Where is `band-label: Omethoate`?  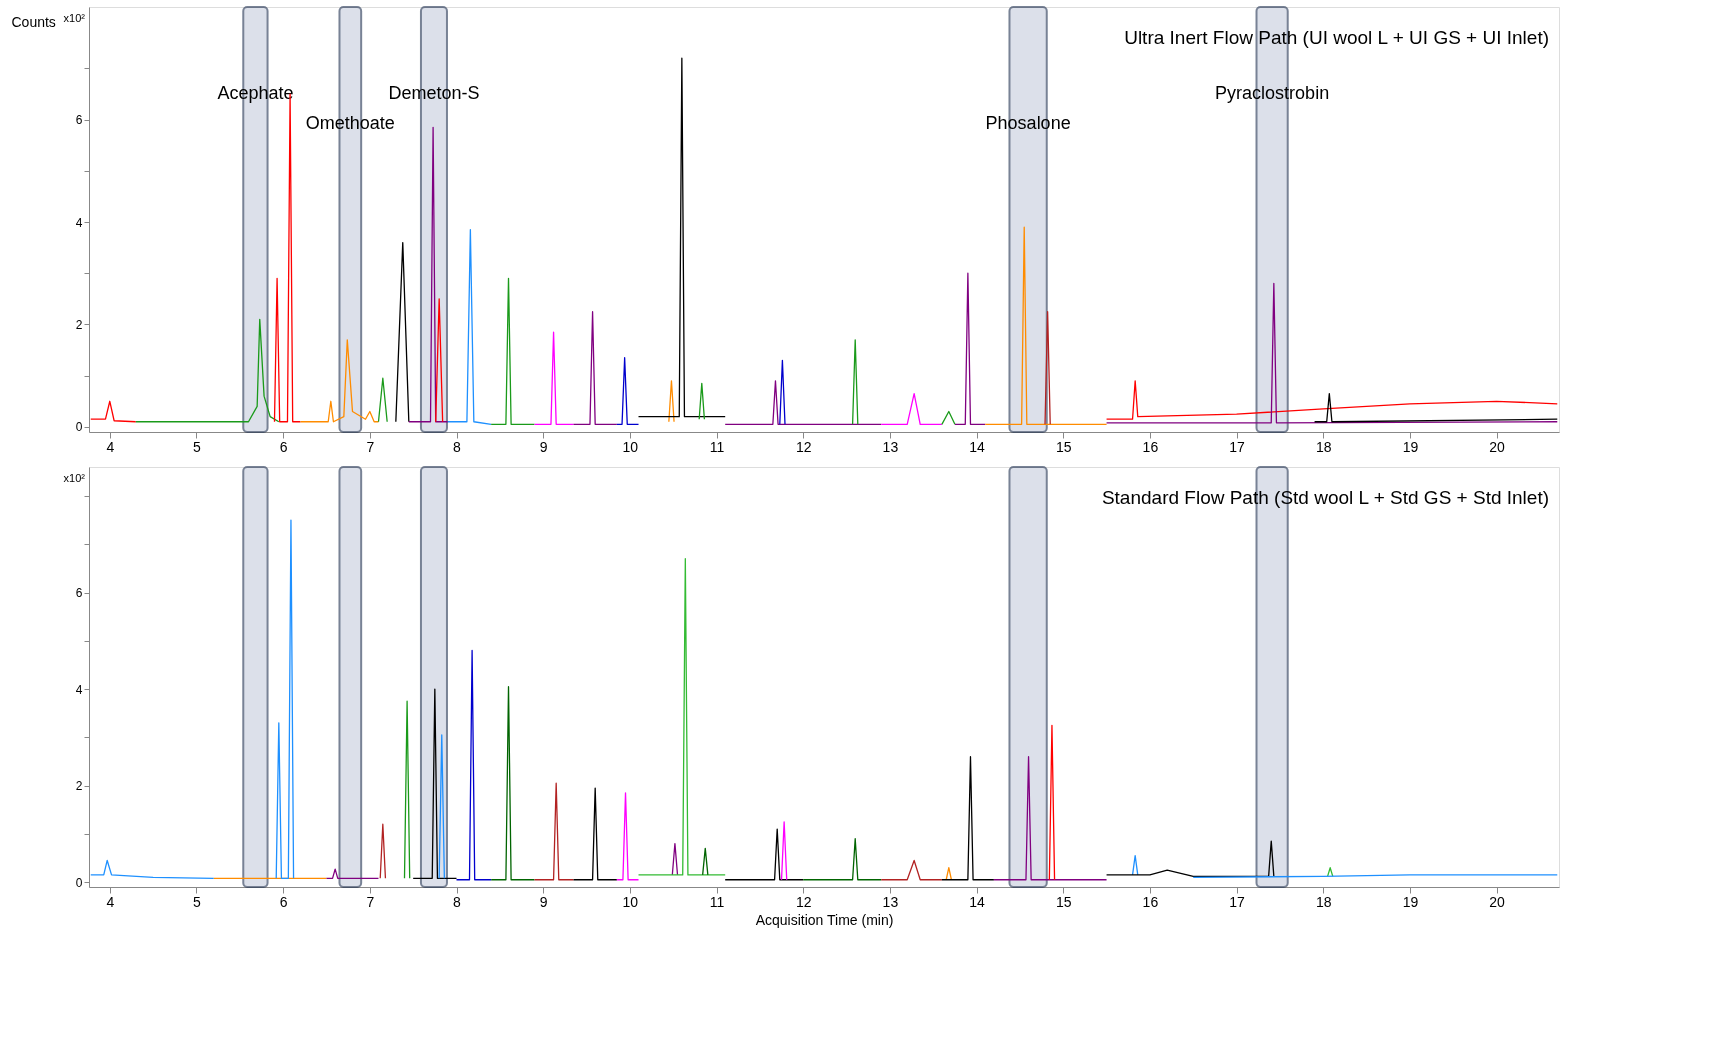 band-label: Omethoate is located at coordinates (350, 123).